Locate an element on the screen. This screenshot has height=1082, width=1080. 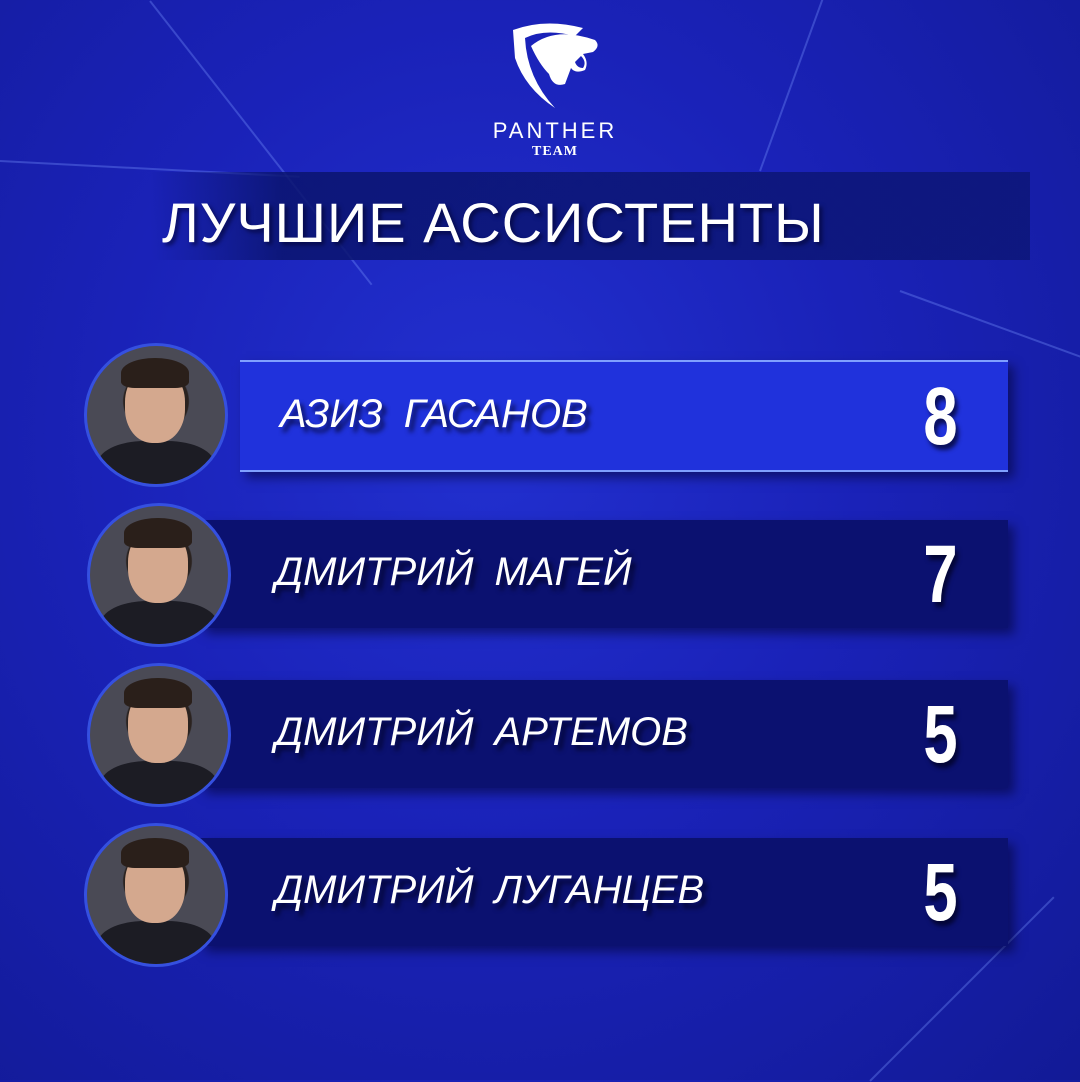
assist-count: 8 is located at coordinates (940, 416).